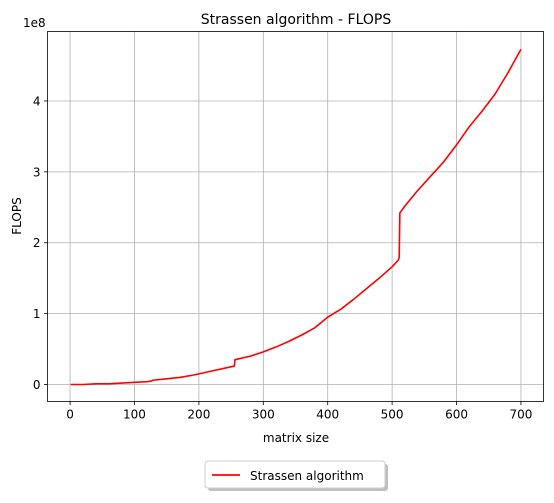 The width and height of the screenshot is (554, 503). Describe the element at coordinates (37, 314) in the screenshot. I see `y-tick-label: 1` at that location.